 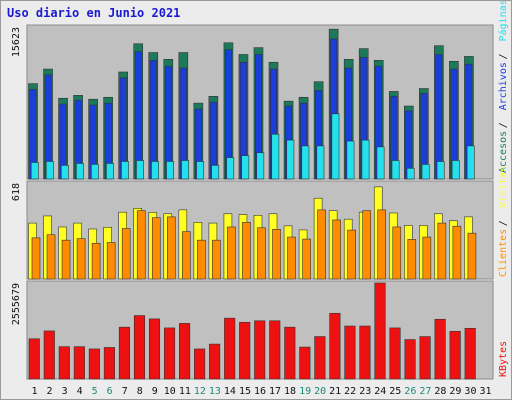 What do you see at coordinates (200, 391) in the screenshot?
I see `day-label: 12` at bounding box center [200, 391].